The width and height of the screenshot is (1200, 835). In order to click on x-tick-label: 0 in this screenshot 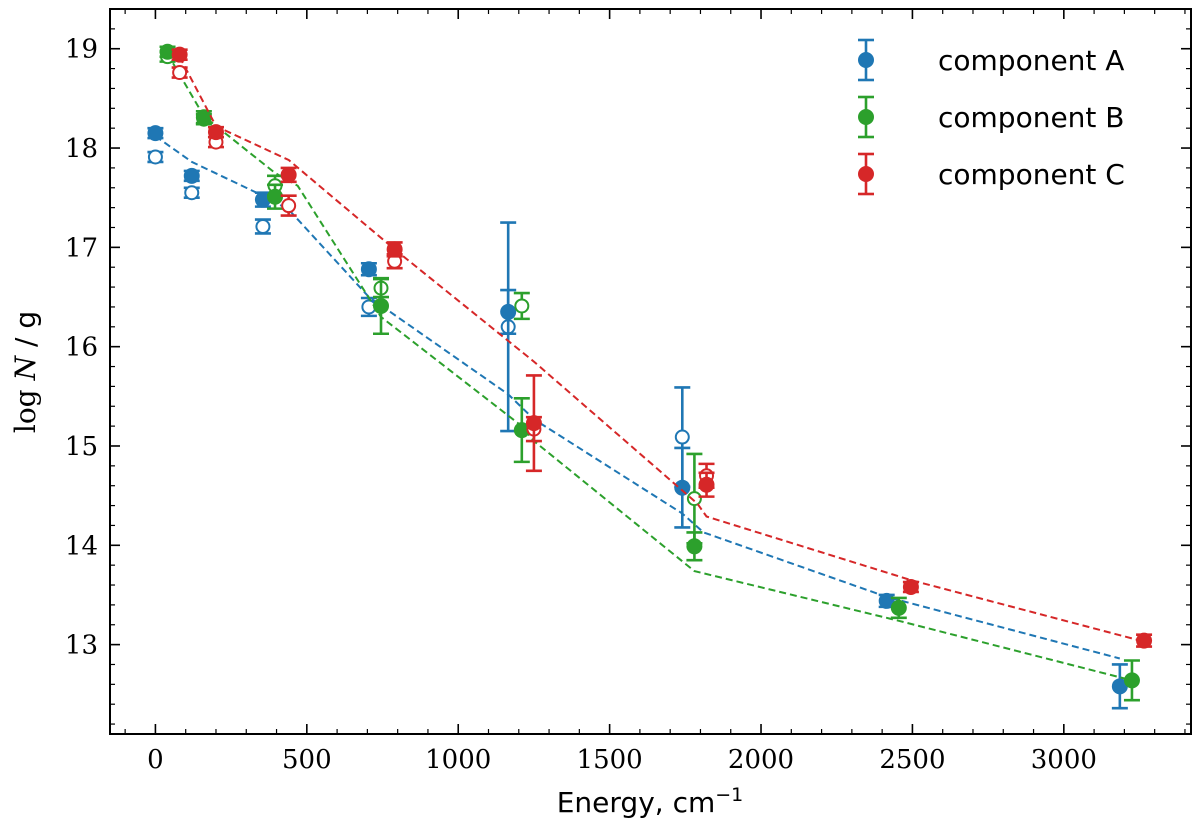, I will do `click(155, 760)`.